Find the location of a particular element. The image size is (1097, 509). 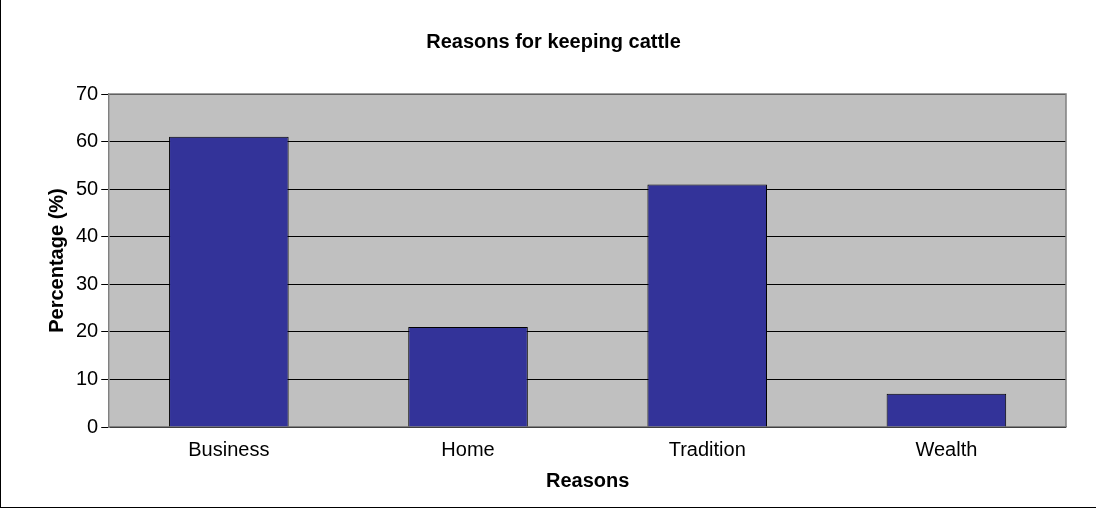

chart-title: Reasons for keeping cattle is located at coordinates (553, 40).